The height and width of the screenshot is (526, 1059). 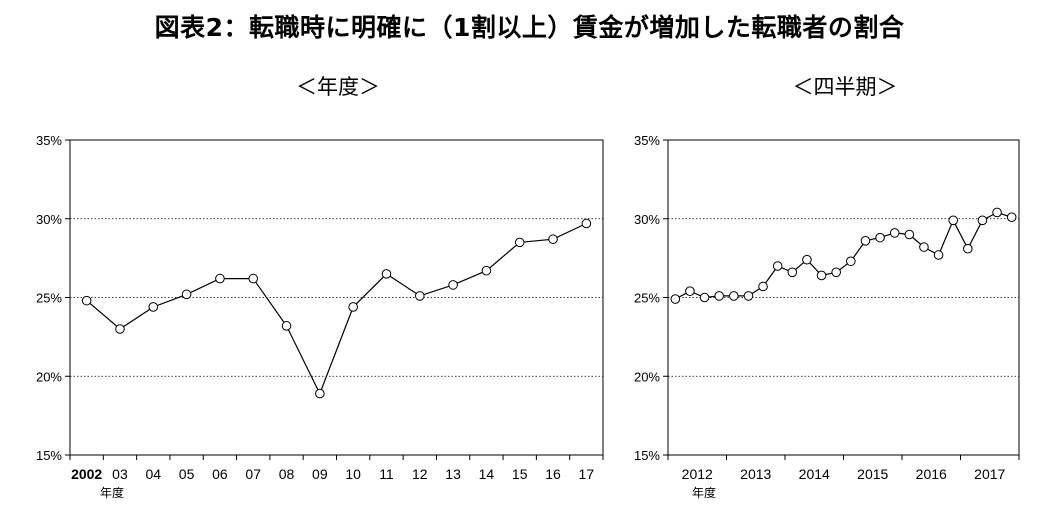 I want to click on annual-x-tick-label: 12, so click(x=420, y=474).